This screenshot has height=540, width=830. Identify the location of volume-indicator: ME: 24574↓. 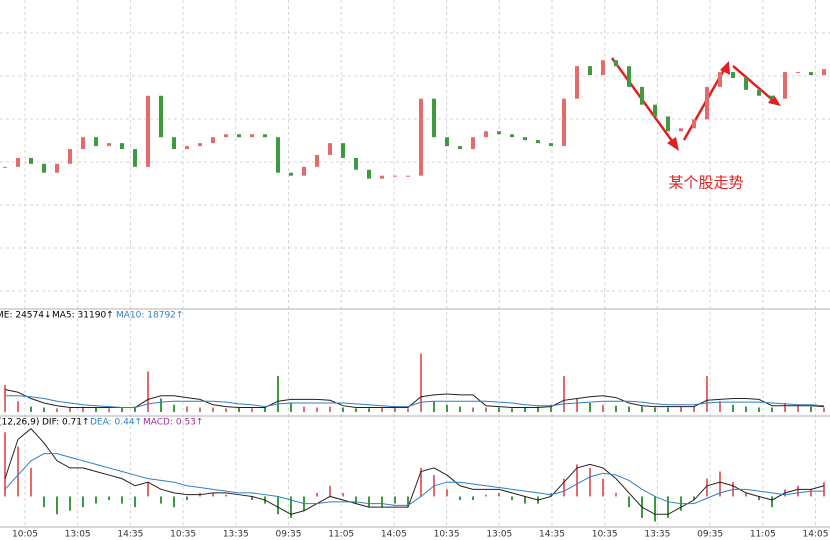
(26, 316).